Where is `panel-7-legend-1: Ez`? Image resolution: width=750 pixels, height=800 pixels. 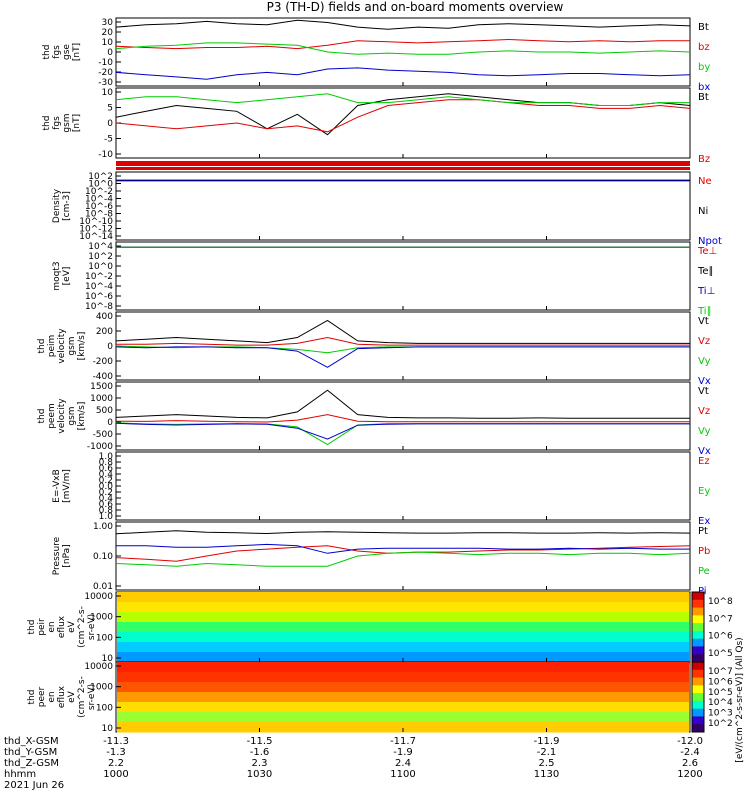 panel-7-legend-1: Ez is located at coordinates (704, 461).